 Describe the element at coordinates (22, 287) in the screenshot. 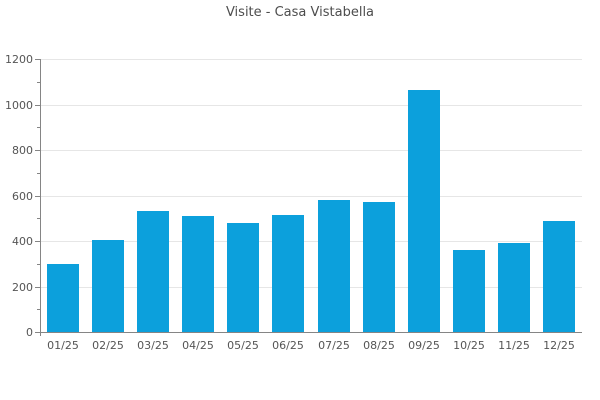

I see `y-axis-tick-label: 200` at that location.